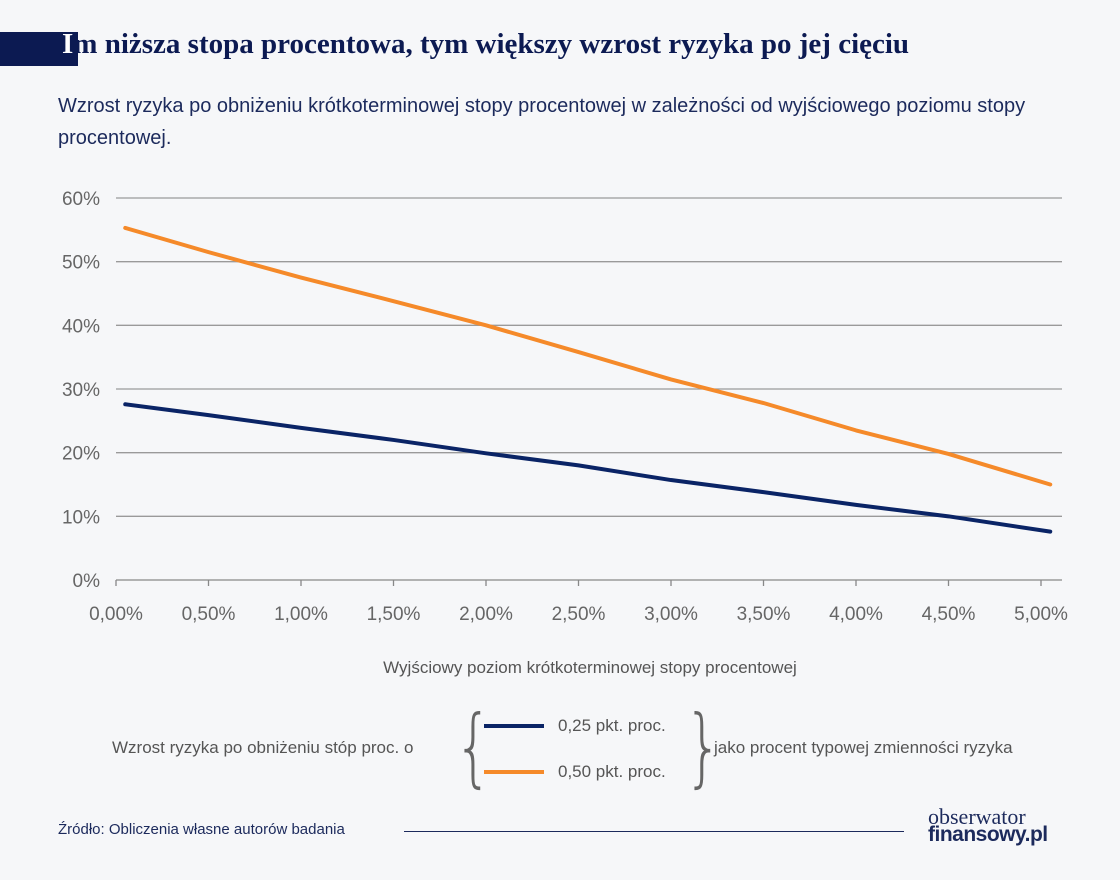 This screenshot has height=880, width=1120. Describe the element at coordinates (81, 326) in the screenshot. I see `y-tick-label: 40%` at that location.